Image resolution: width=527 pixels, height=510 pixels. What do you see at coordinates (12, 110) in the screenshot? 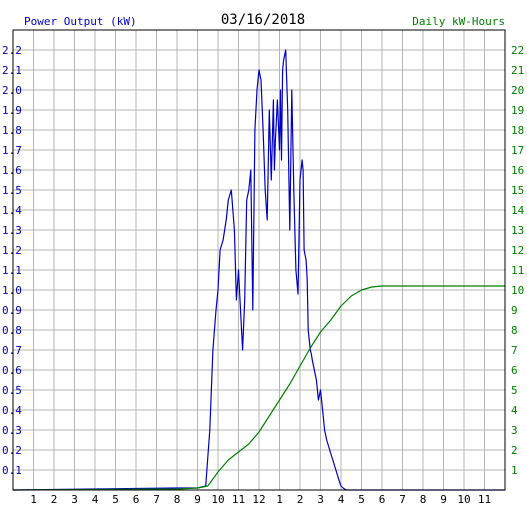
I see `left-tick-label: 1.9` at bounding box center [12, 110].